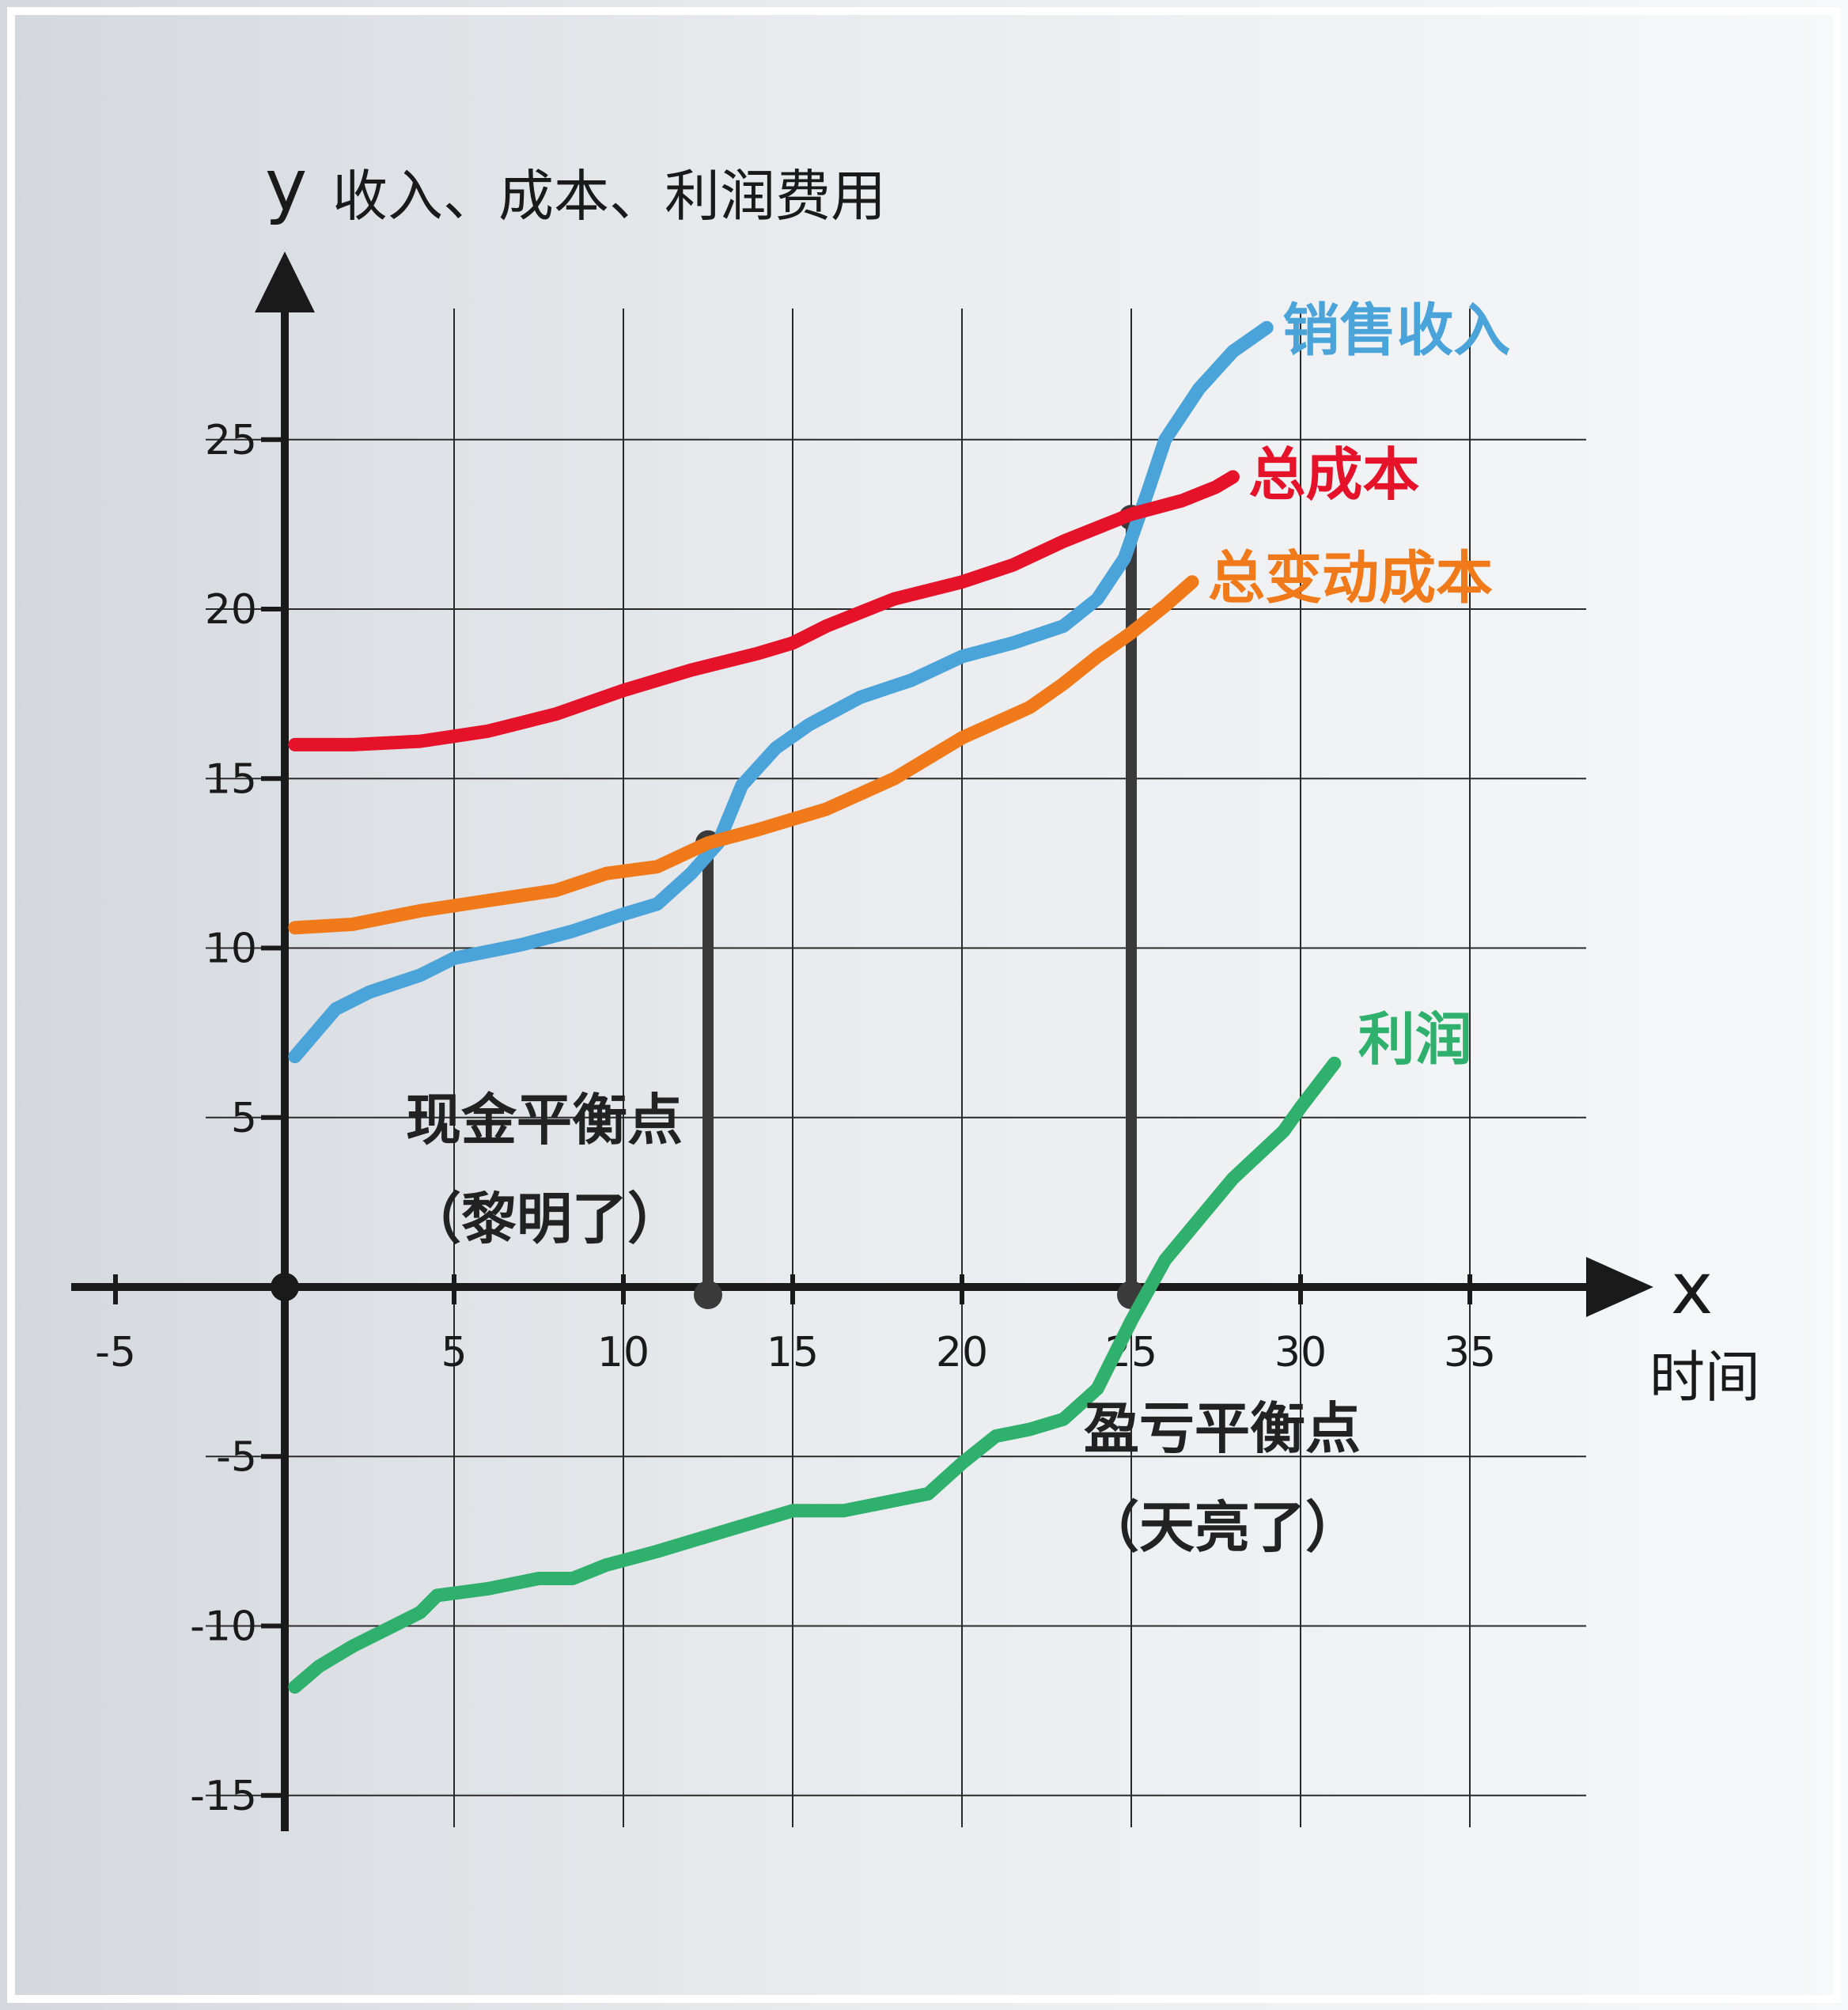 This screenshot has height=2010, width=1848. Describe the element at coordinates (793, 1352) in the screenshot. I see `x-tick-15: 15` at that location.